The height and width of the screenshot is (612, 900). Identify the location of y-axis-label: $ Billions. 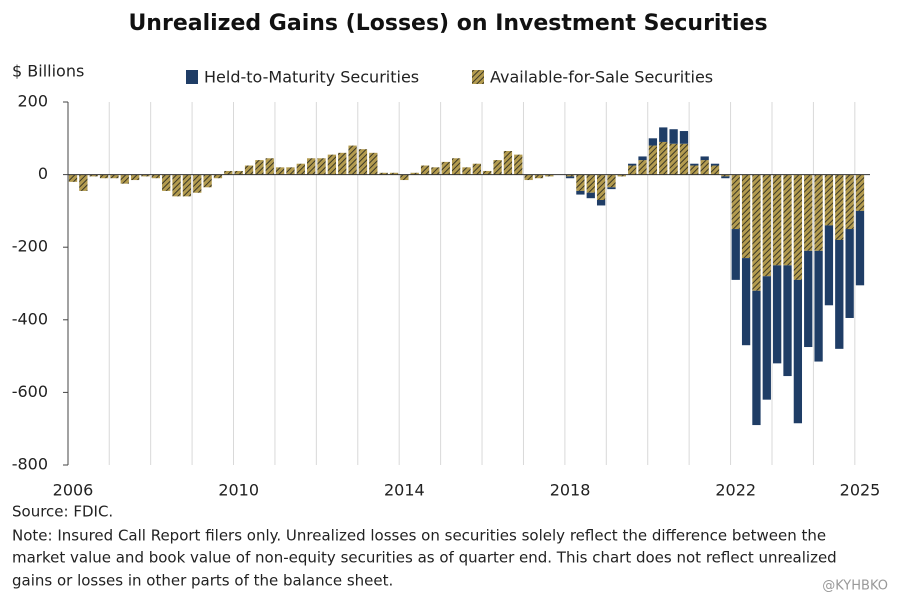
(48, 71).